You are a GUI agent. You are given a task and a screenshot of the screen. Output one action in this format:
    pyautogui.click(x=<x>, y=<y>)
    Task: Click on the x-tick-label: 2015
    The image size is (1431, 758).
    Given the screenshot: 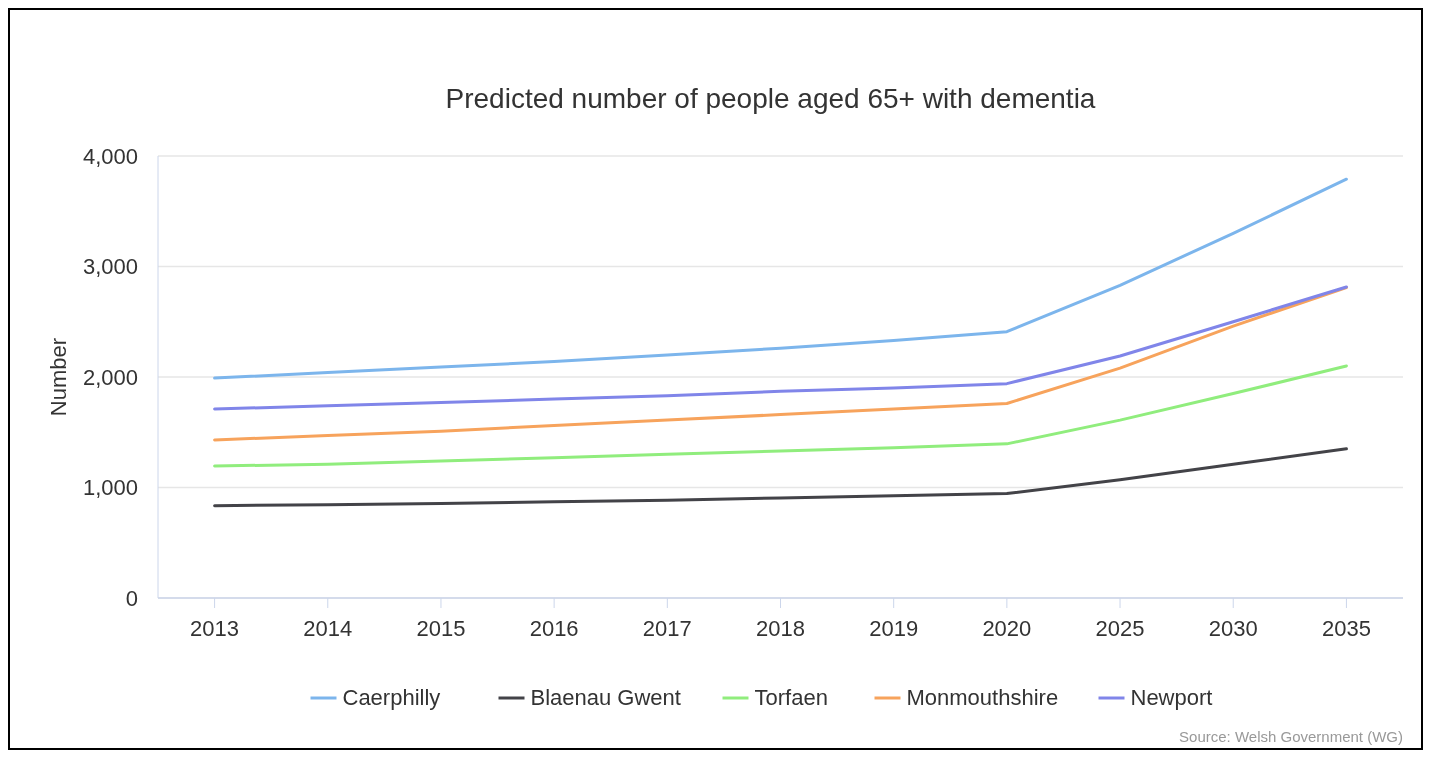 What is the action you would take?
    pyautogui.click(x=441, y=628)
    